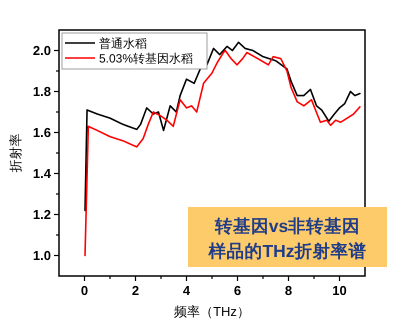  I want to click on y-tick-label: 1.4, so click(42, 173).